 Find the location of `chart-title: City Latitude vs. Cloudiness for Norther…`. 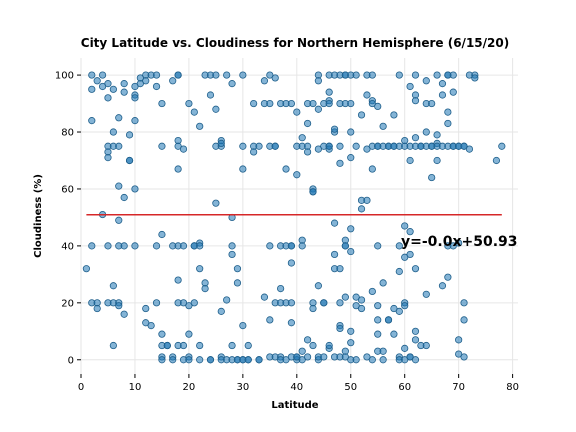

chart-title: City Latitude vs. Cloudiness for Norther… is located at coordinates (295, 43).